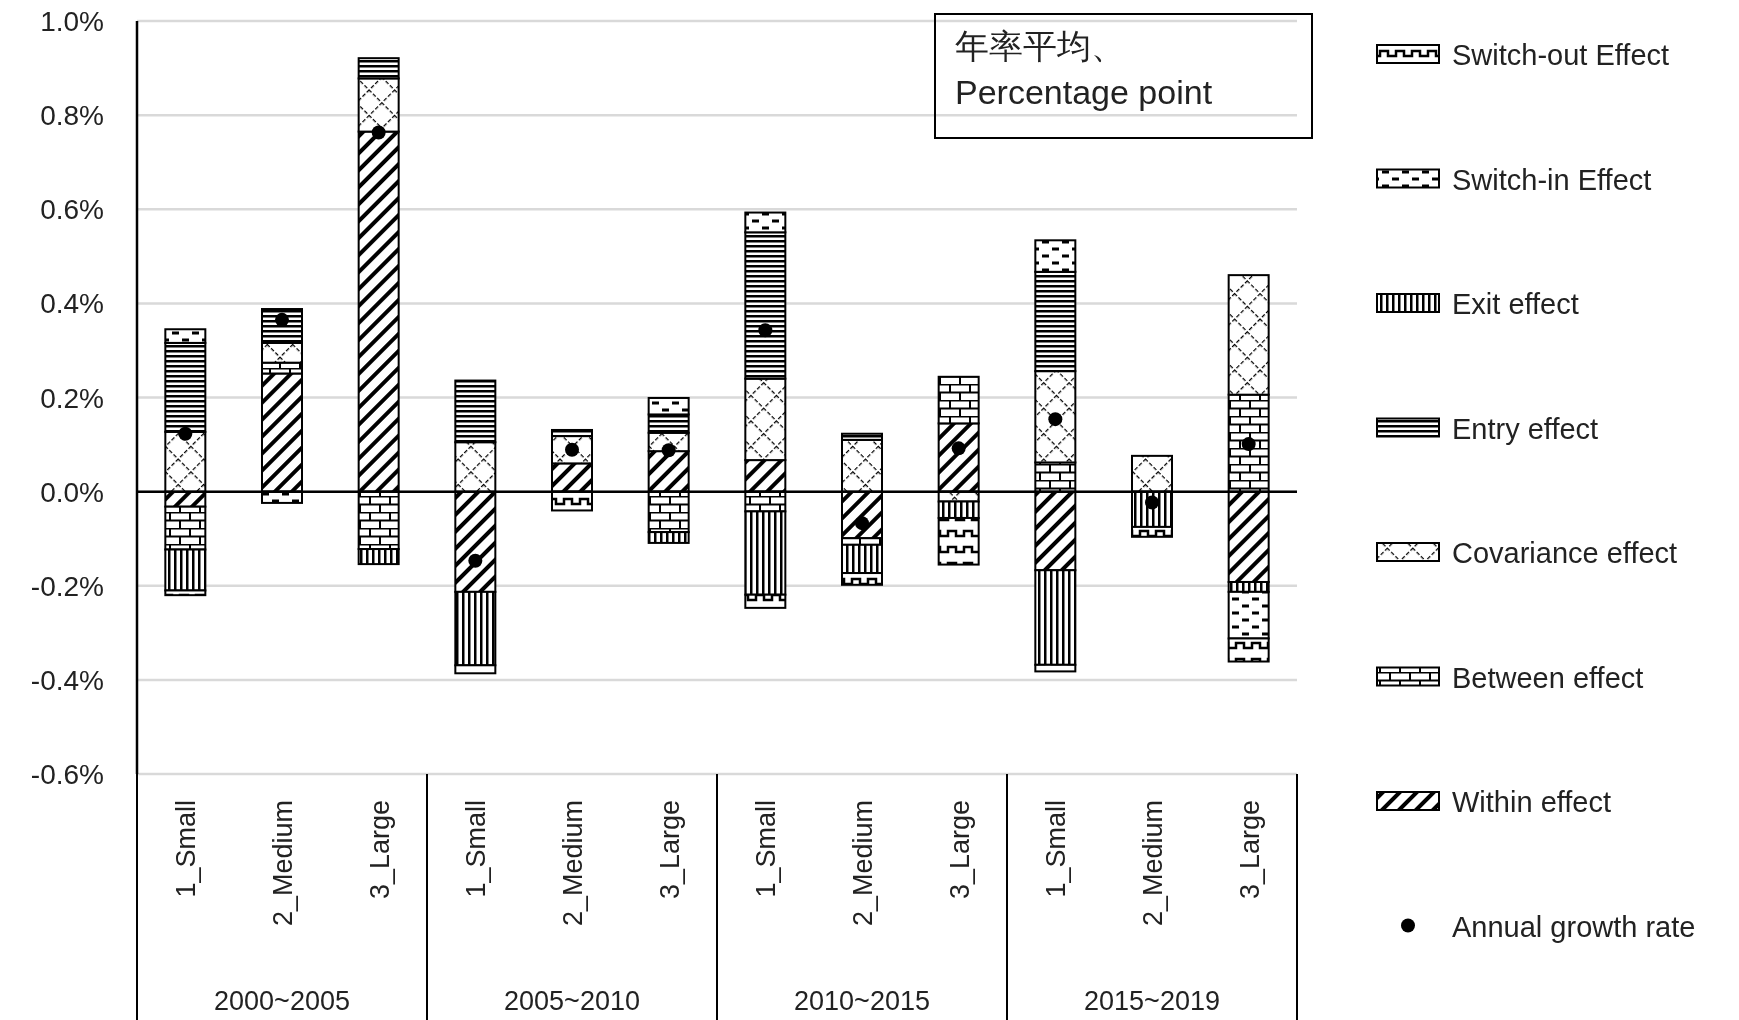 The width and height of the screenshot is (1739, 1020). I want to click on y-tick-label: 0.2%, so click(72, 398).